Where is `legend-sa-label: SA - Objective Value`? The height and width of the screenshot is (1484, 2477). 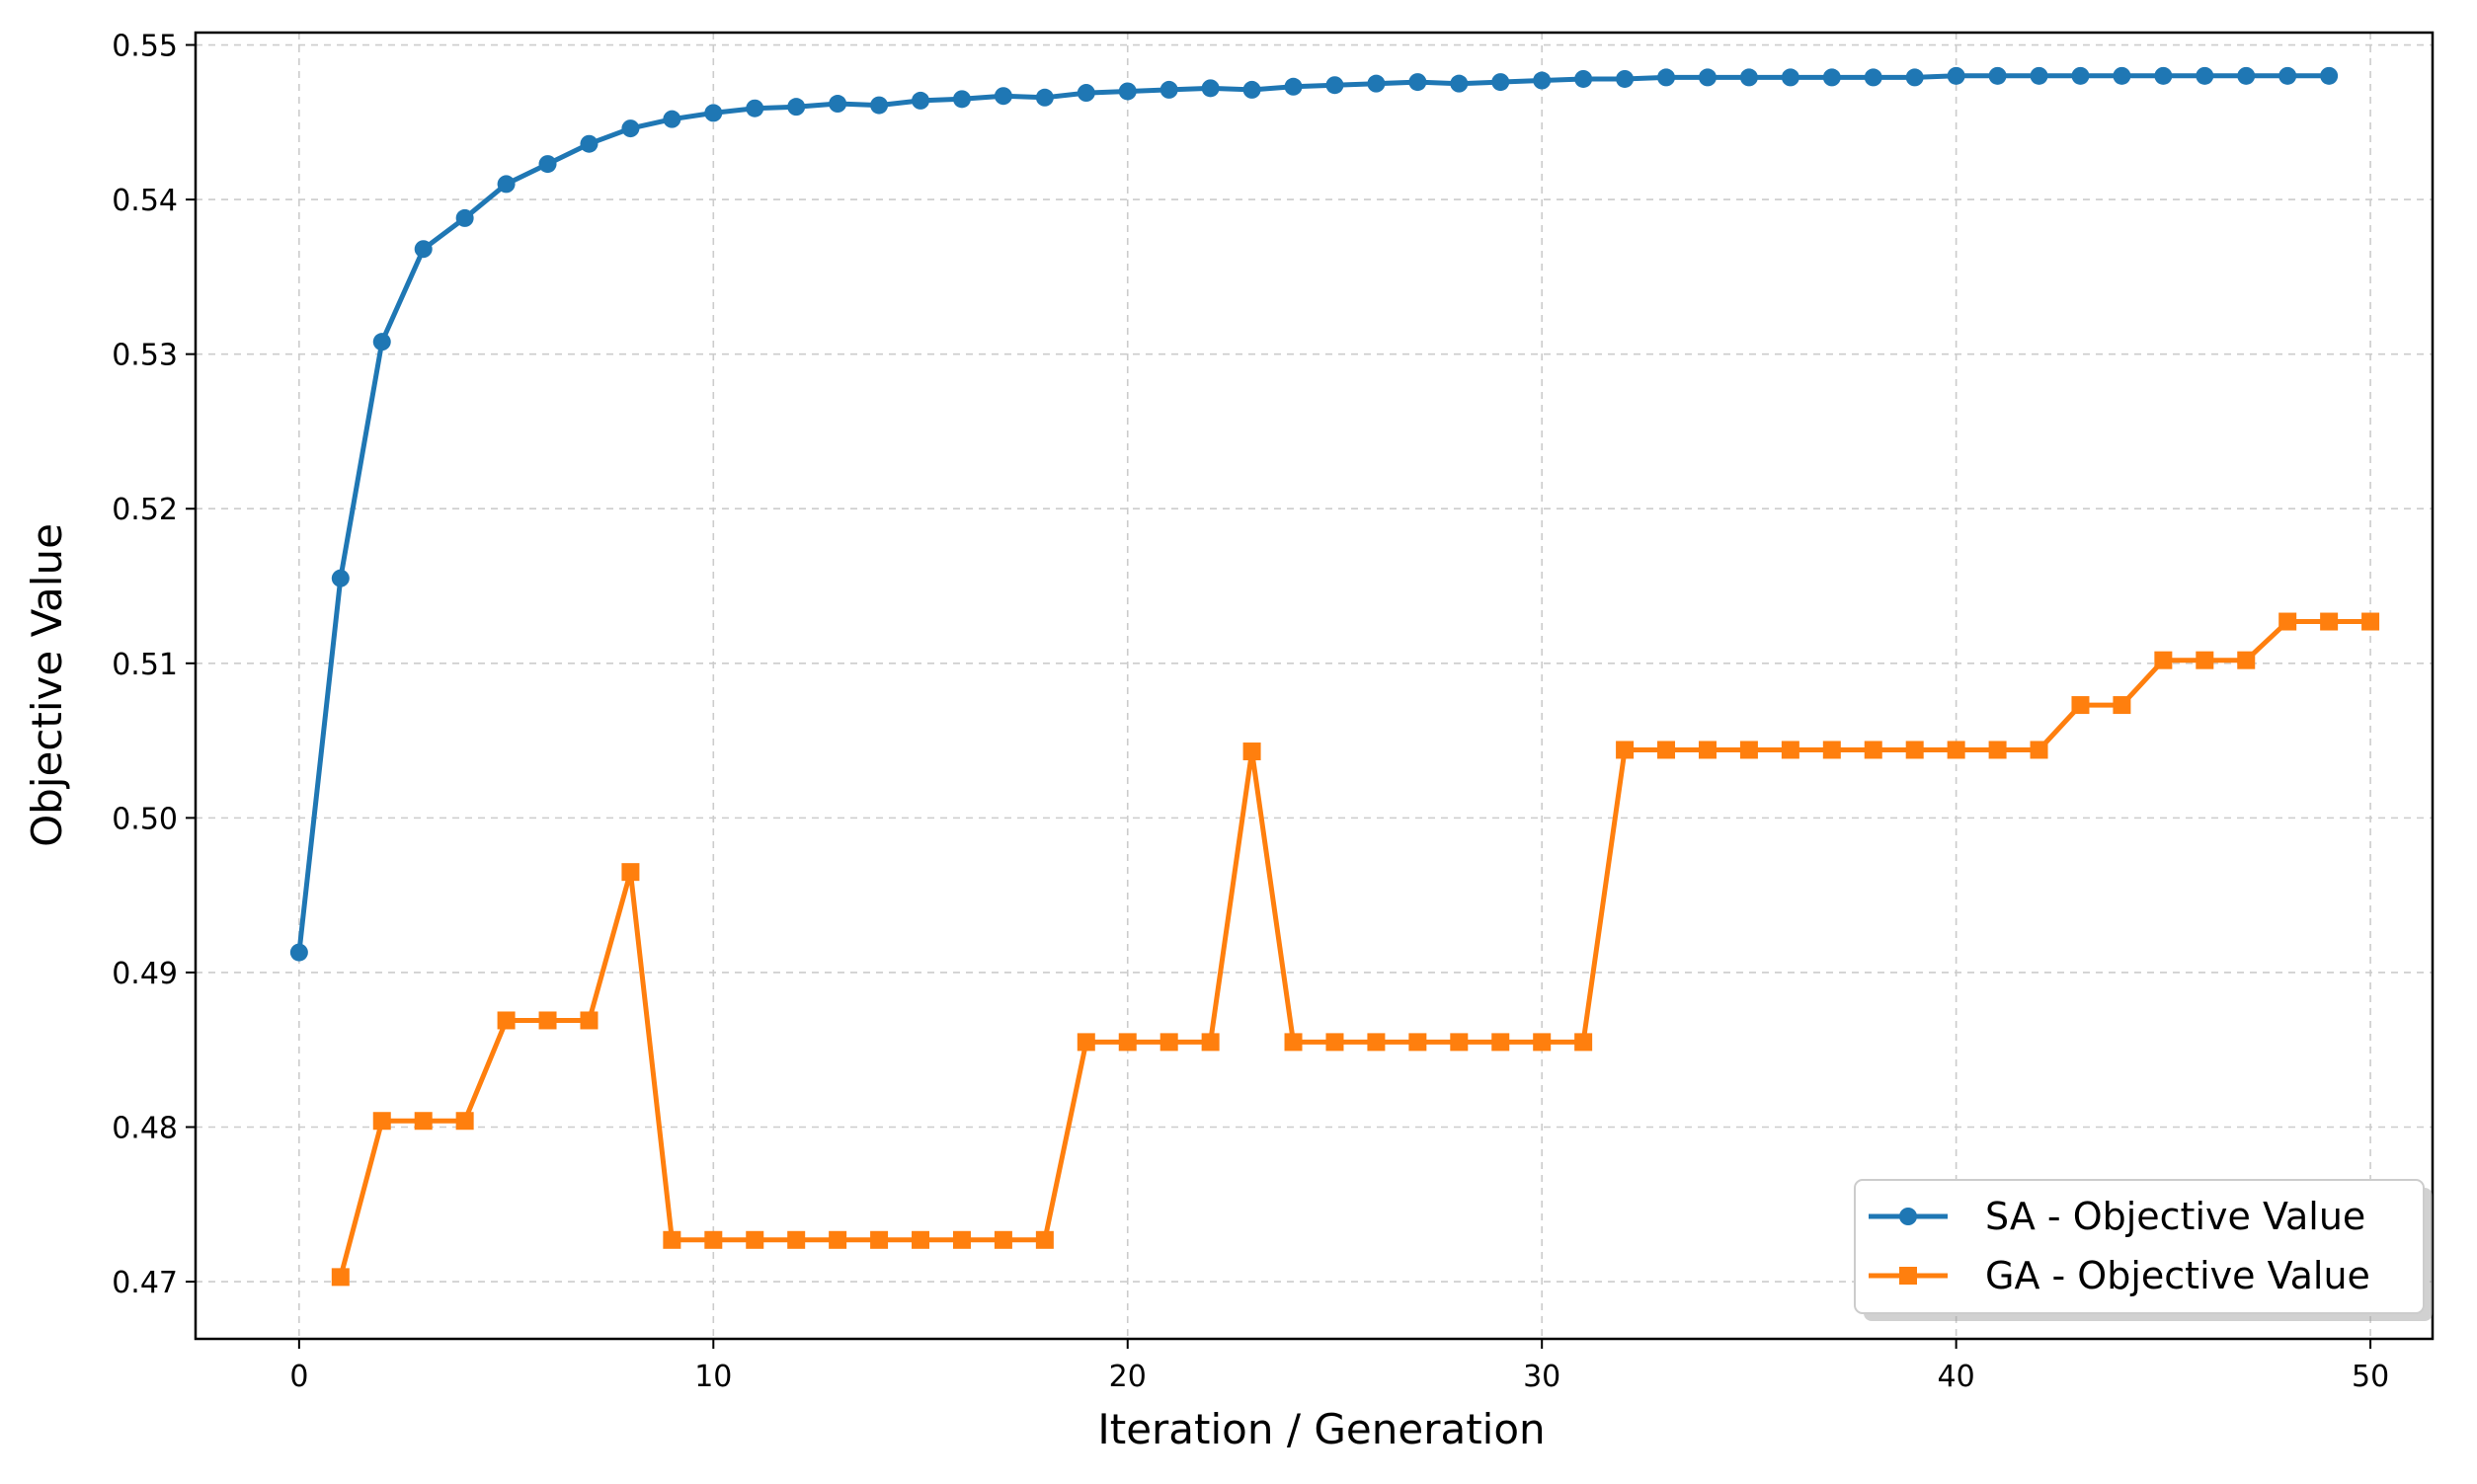
legend-sa-label: SA - Objective Value is located at coordinates (2175, 1217).